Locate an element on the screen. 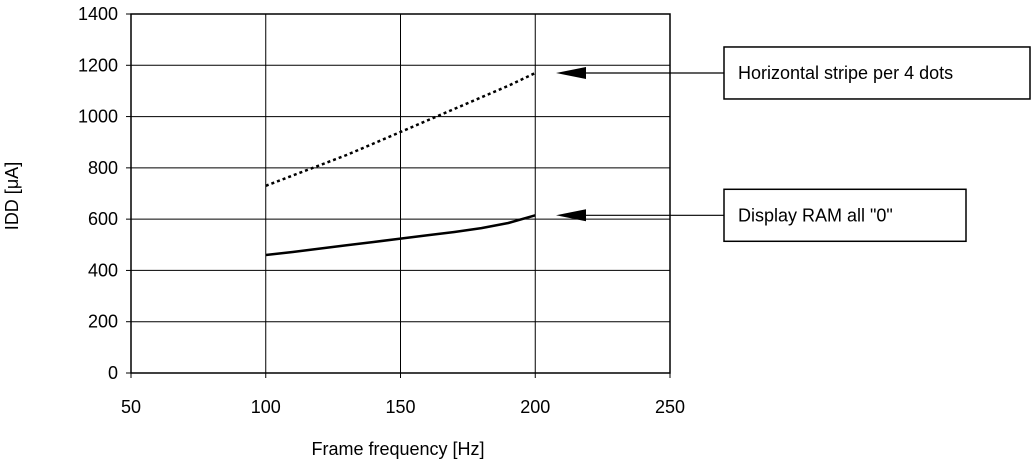 The image size is (1034, 471). y-tick-label: 1400 is located at coordinates (98, 14).